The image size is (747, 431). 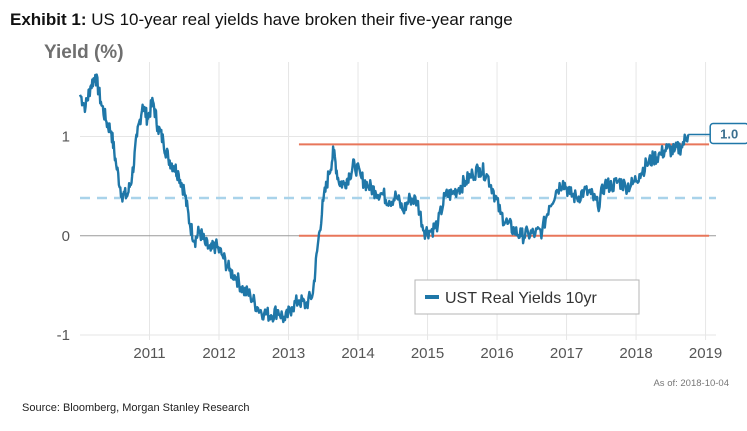 What do you see at coordinates (427, 353) in the screenshot?
I see `x-tick-label: 2015` at bounding box center [427, 353].